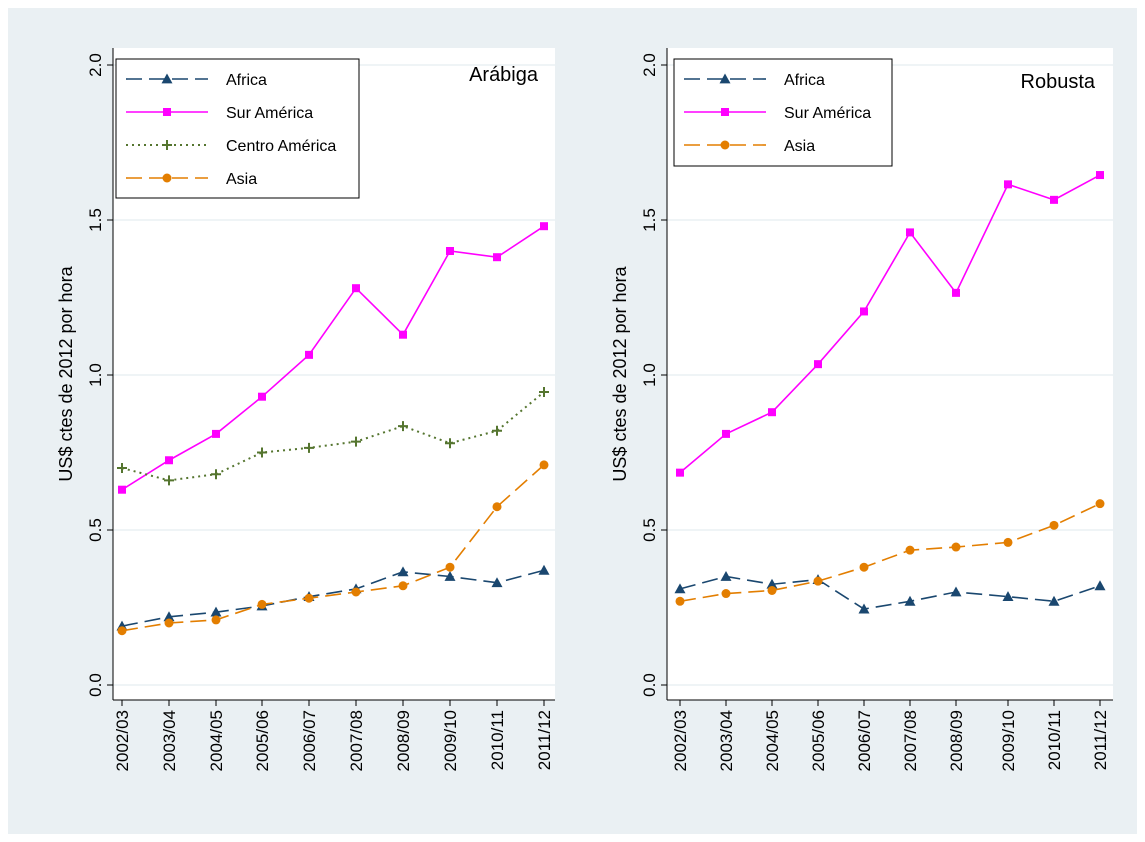  What do you see at coordinates (783, 112) in the screenshot?
I see `legend: Africa Sur América Asia` at bounding box center [783, 112].